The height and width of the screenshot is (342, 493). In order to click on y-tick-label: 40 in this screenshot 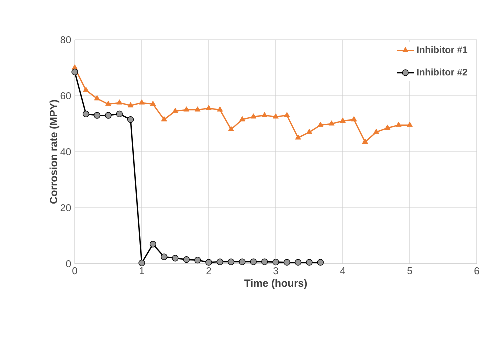, I will do `click(66, 152)`.